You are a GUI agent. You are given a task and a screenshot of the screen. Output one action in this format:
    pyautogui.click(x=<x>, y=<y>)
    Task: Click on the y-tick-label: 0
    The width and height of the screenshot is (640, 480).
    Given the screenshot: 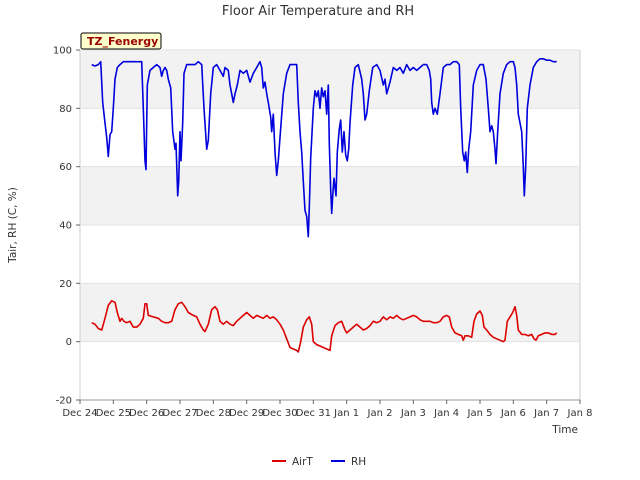 What is the action you would take?
    pyautogui.click(x=69, y=342)
    